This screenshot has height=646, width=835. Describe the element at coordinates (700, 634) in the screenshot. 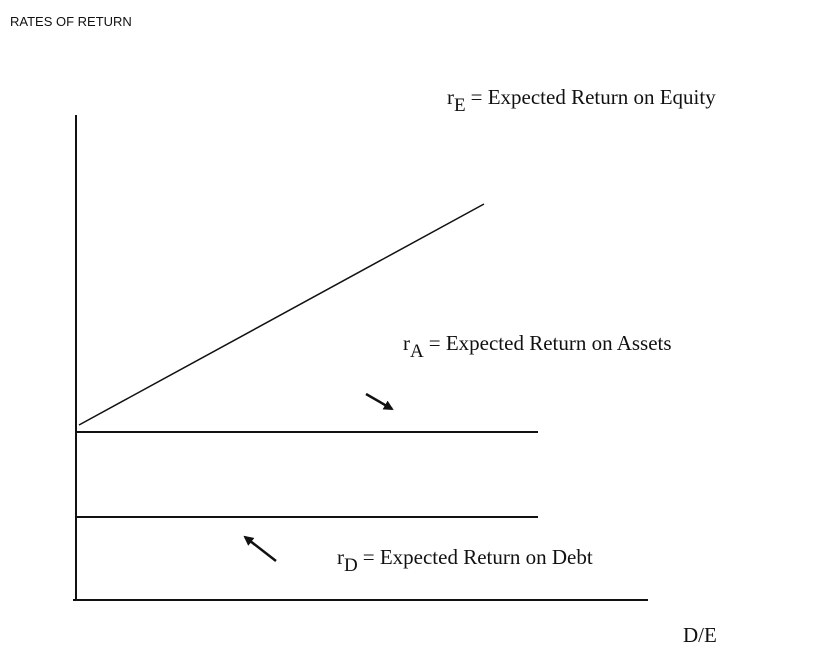

I see `x-axis-label: D/E` at that location.